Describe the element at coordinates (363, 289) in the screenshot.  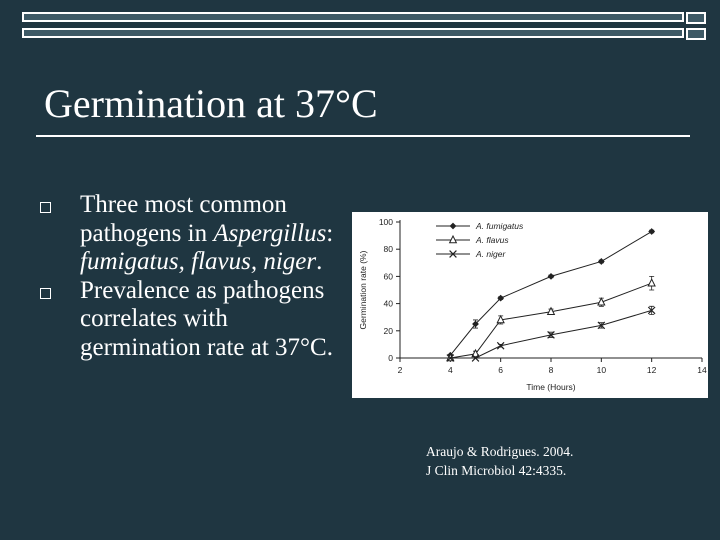
I see `y-axis-label: Germination rate (%)` at that location.